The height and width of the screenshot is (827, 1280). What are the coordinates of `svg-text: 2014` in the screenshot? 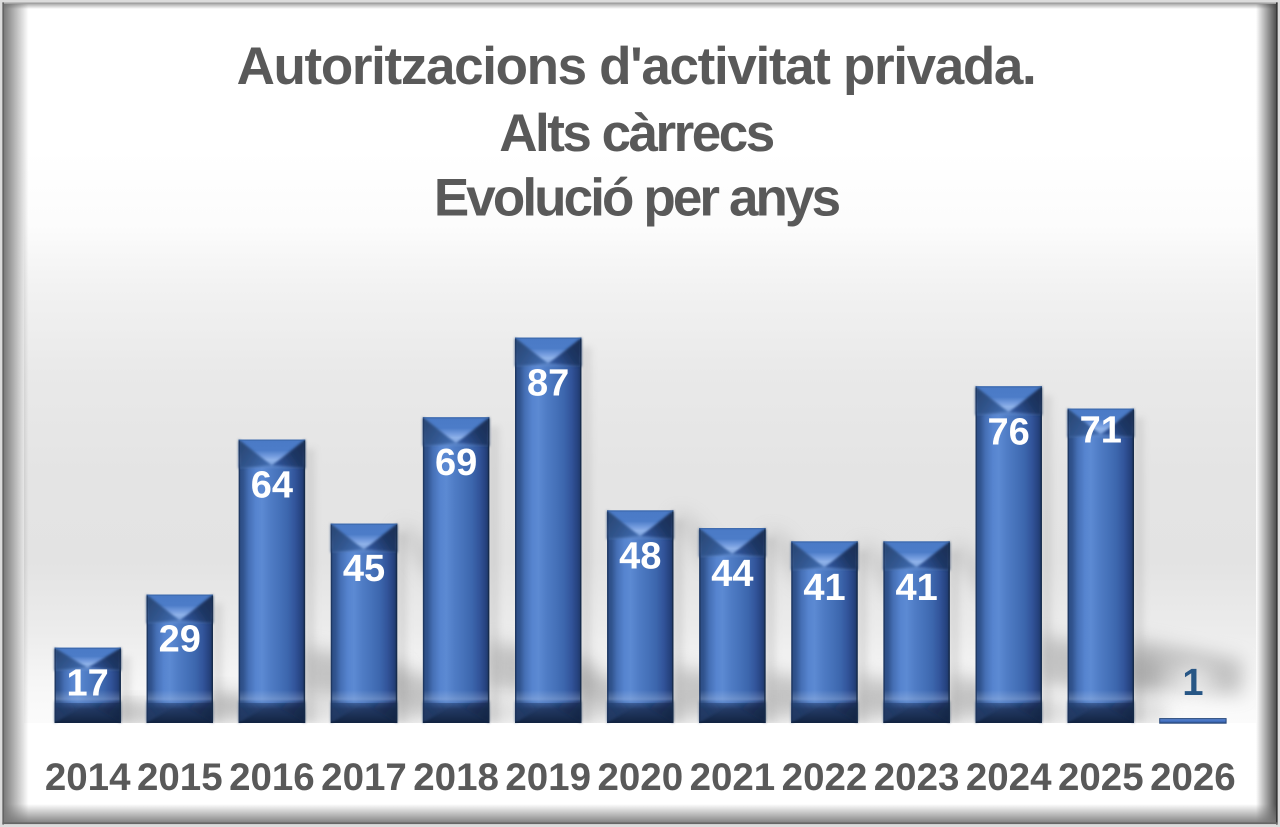 It's located at (88, 777).